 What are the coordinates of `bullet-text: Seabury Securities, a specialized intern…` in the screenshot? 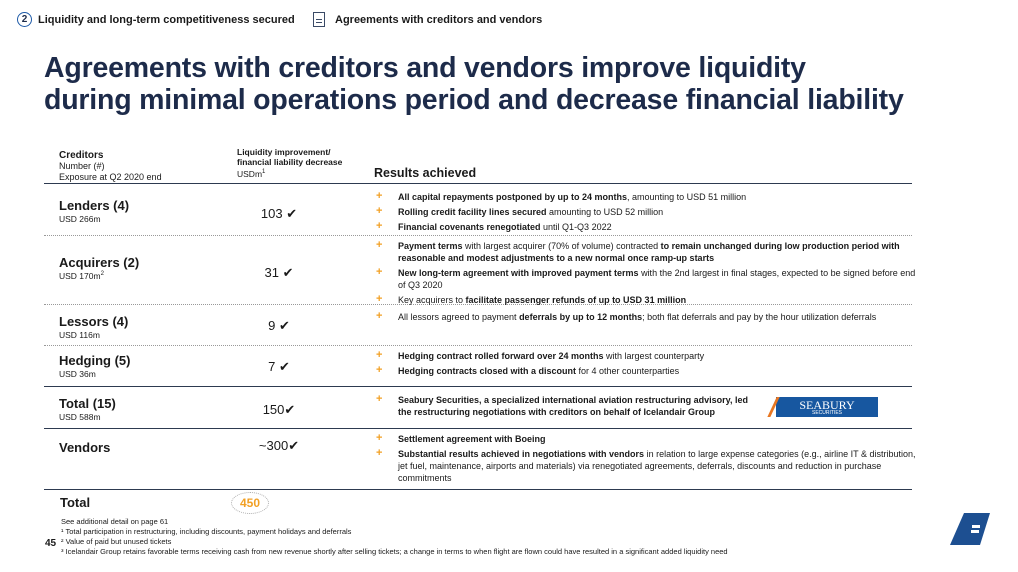 It's located at (573, 406).